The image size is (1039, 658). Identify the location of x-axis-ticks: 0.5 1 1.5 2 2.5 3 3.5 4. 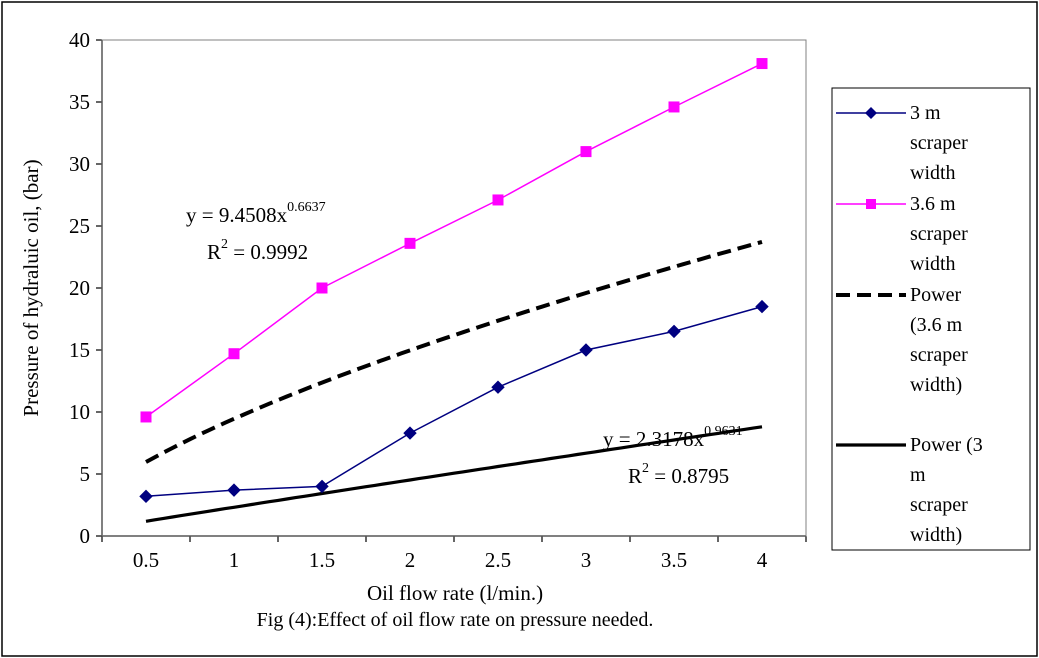
(454, 554).